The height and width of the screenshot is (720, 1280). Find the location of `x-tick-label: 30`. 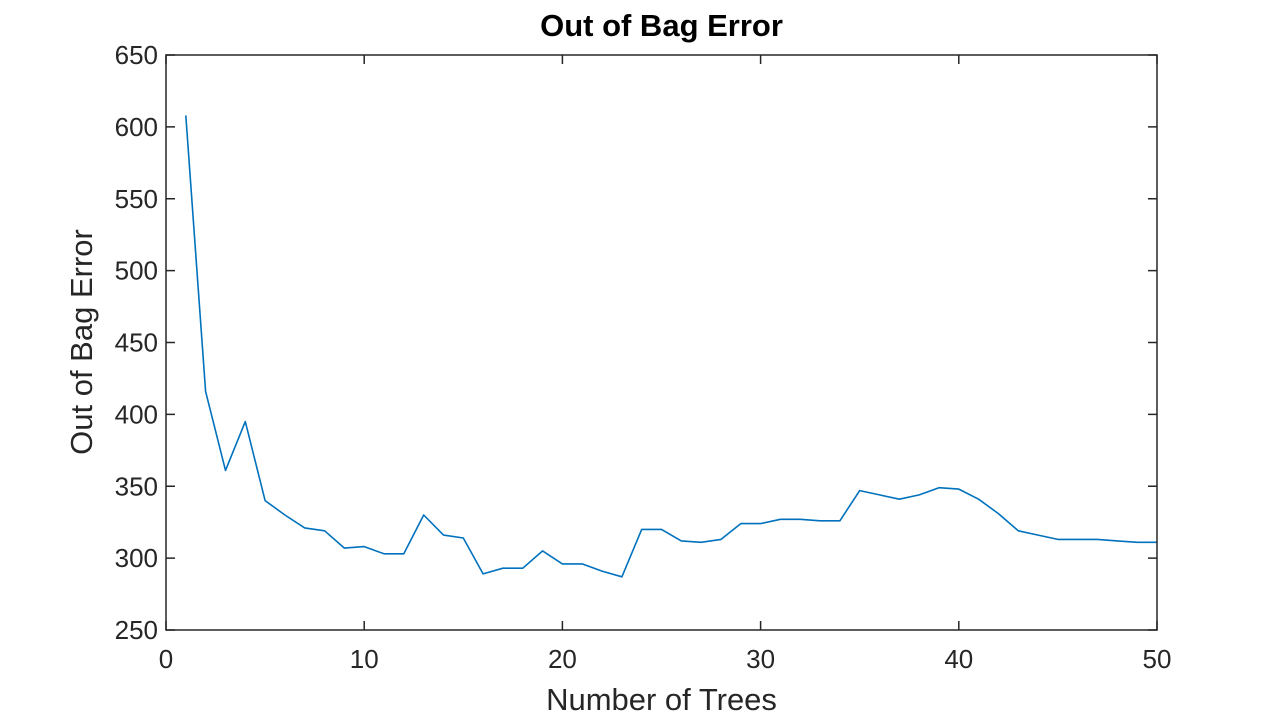

x-tick-label: 30 is located at coordinates (760, 659).